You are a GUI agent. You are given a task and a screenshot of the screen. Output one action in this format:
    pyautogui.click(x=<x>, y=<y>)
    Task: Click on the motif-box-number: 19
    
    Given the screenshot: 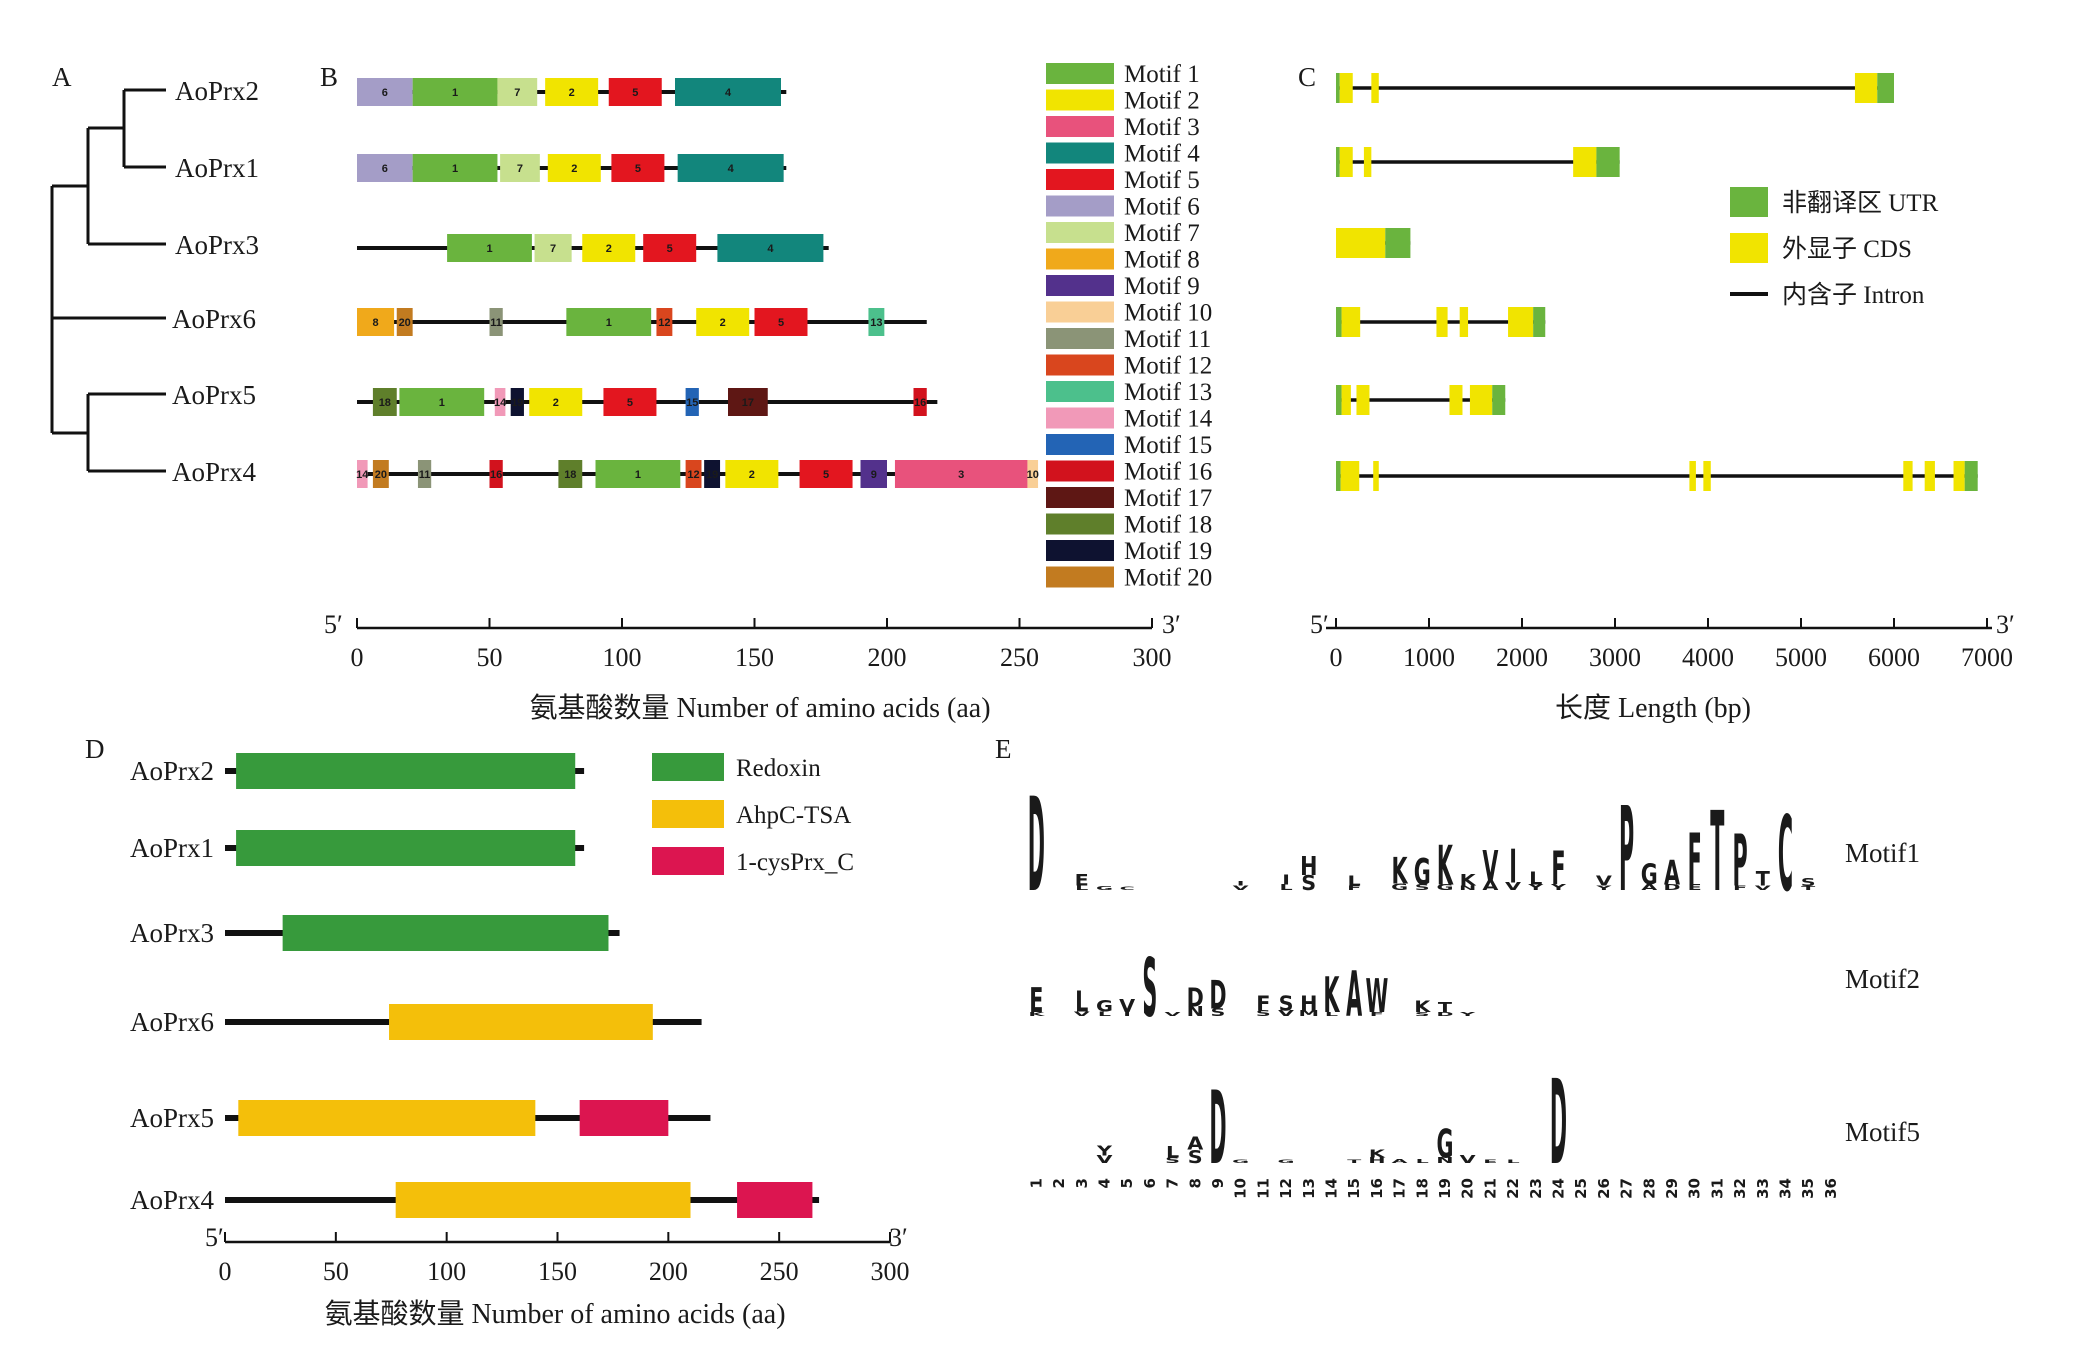 What is the action you would take?
    pyautogui.click(x=712, y=475)
    